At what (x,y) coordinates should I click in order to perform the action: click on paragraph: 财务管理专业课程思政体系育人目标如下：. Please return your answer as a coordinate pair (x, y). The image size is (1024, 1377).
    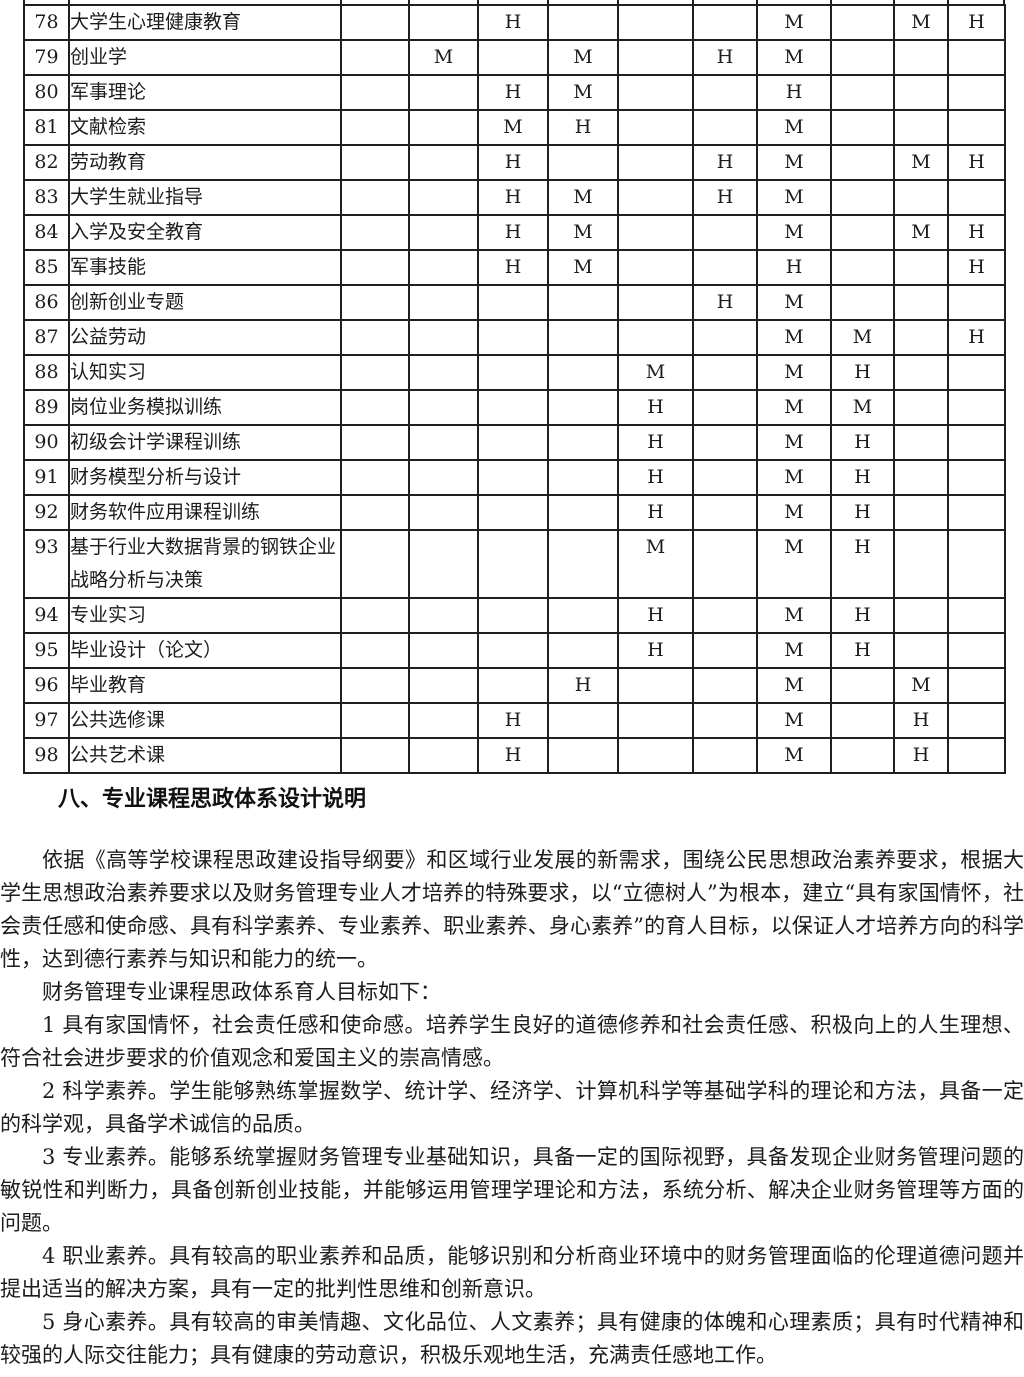
    Looking at the image, I should click on (241, 992).